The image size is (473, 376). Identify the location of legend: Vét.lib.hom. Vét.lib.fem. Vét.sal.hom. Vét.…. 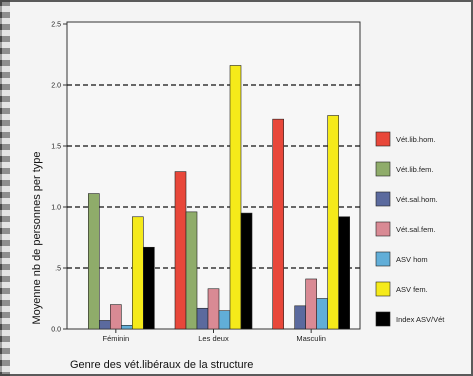
(410, 229).